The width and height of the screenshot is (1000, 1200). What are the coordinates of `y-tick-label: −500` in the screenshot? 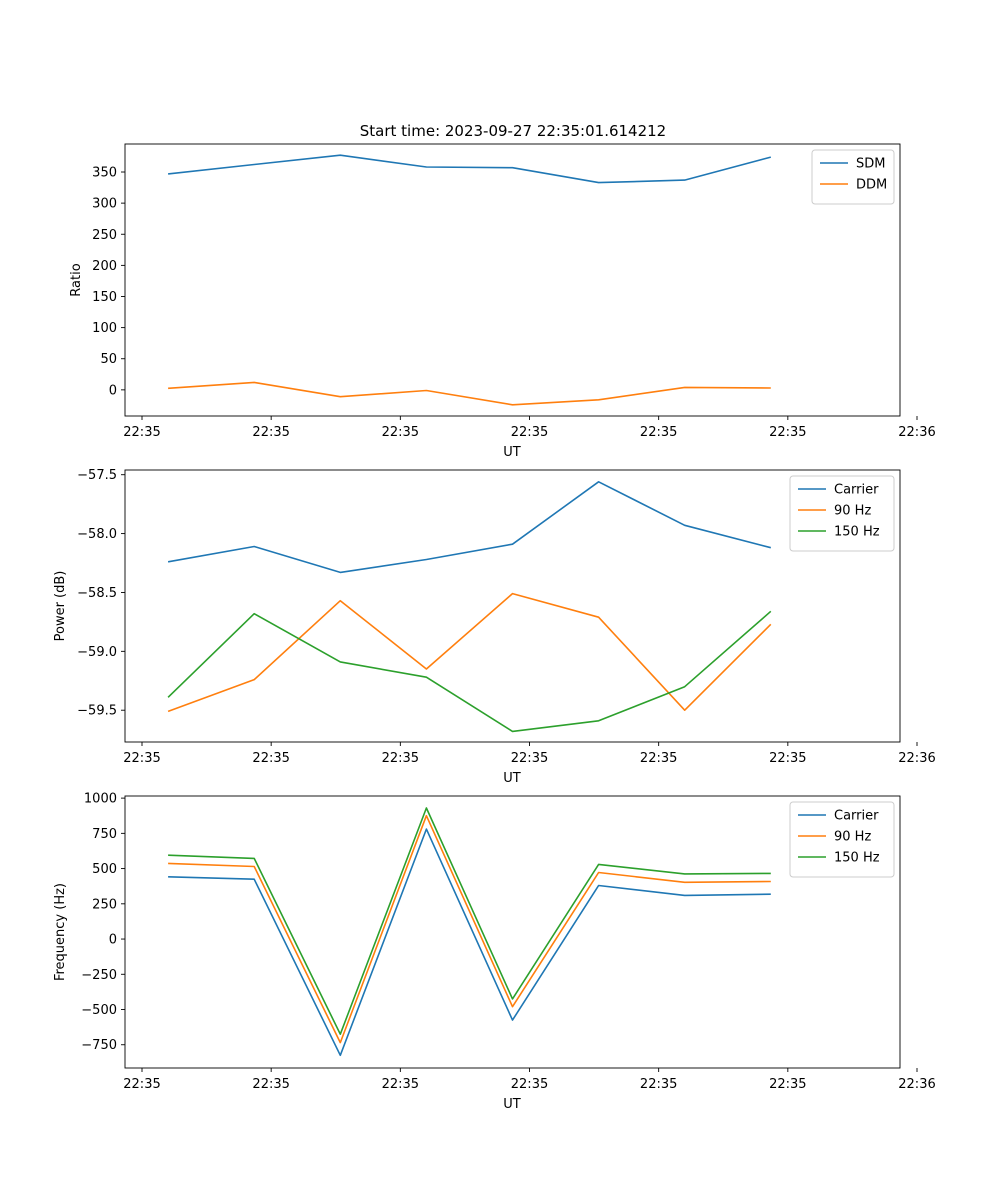 It's located at (99, 1010).